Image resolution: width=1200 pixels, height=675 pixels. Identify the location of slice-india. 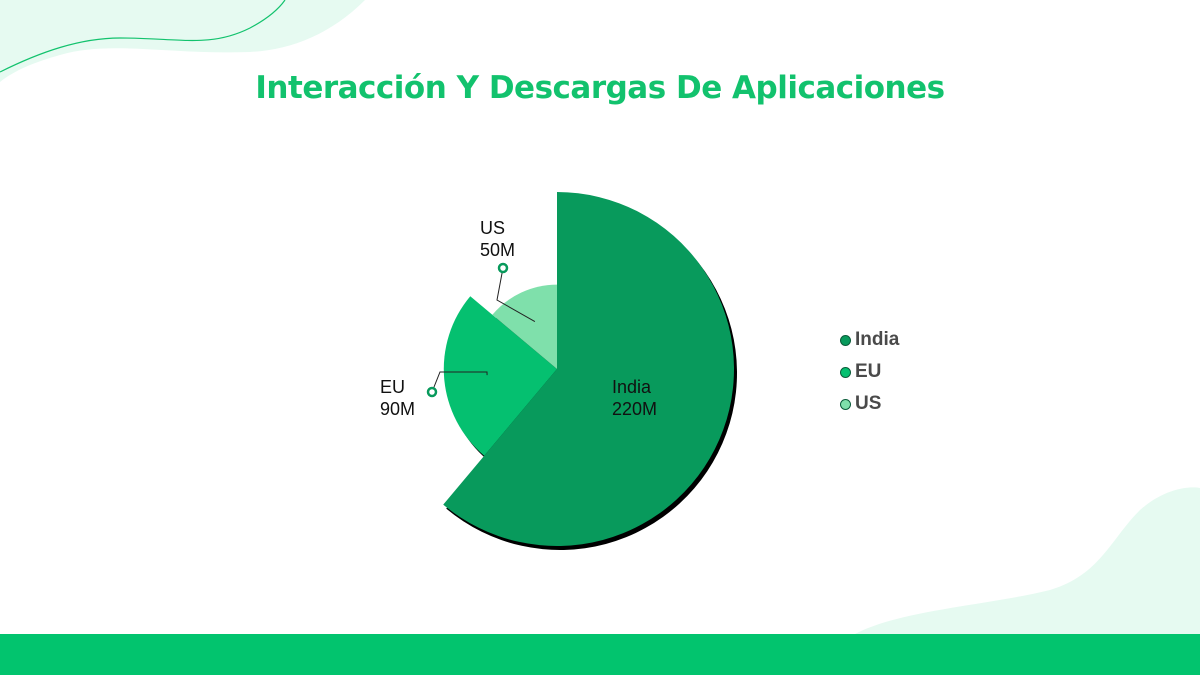
(589, 368).